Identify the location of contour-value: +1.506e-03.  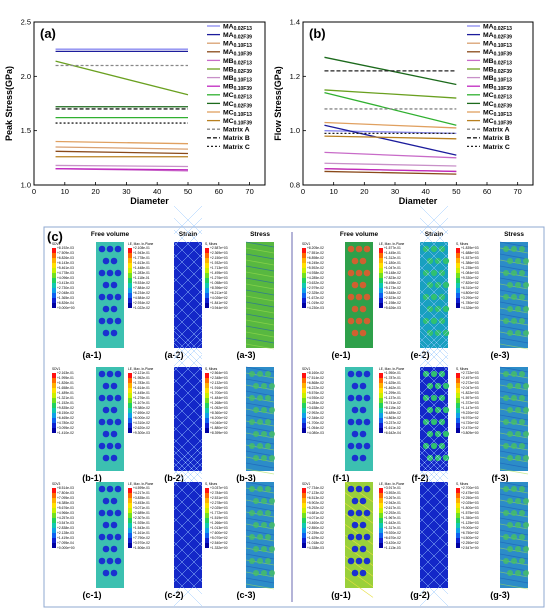
(141, 548).